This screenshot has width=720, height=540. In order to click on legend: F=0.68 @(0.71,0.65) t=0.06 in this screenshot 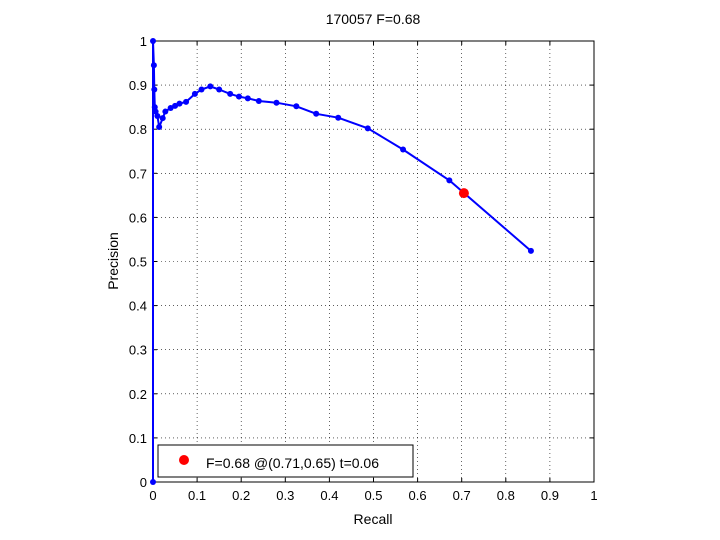, I will do `click(285, 461)`.